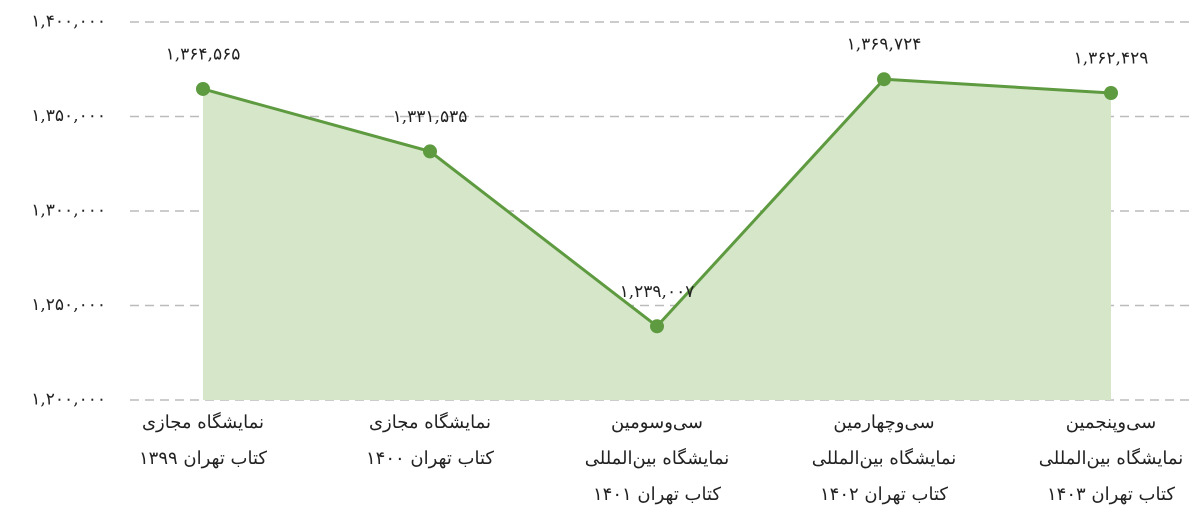  Describe the element at coordinates (68, 22) in the screenshot. I see `y-tick-label: ۱,۴۰۰,۰۰۰` at that location.